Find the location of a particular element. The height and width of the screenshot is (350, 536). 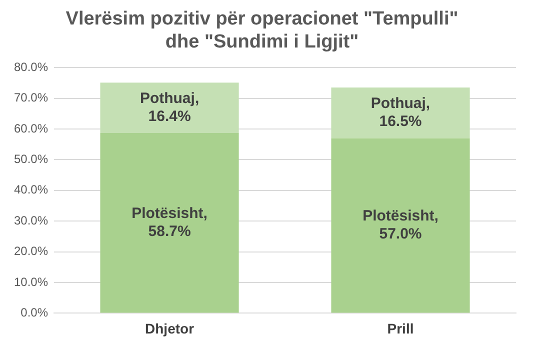

chart-title: Vlerësim pozitiv për operacionet "Tempulli" dhe "Sundimi i Ligjit" is located at coordinates (262, 30).